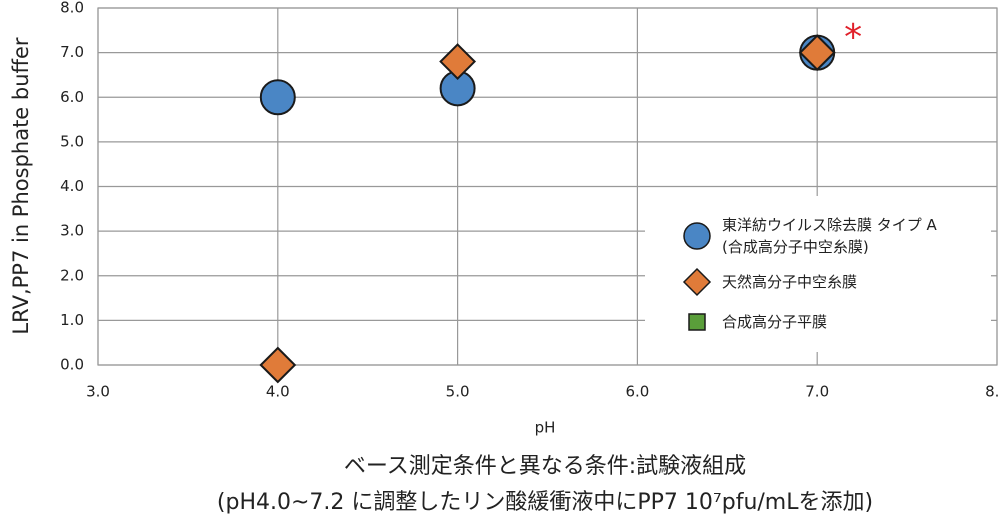 This screenshot has height=524, width=1000. What do you see at coordinates (72, 320) in the screenshot?
I see `y-tick-label: 1.0` at bounding box center [72, 320].